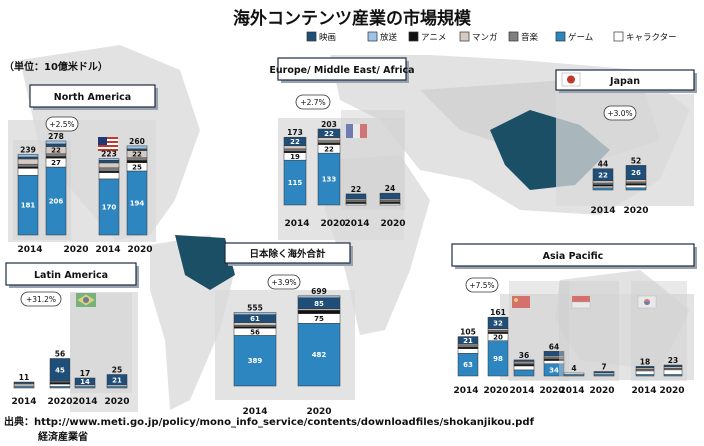 This screenshot has height=446, width=704. I want to click on panel-background, so click(104, 352).